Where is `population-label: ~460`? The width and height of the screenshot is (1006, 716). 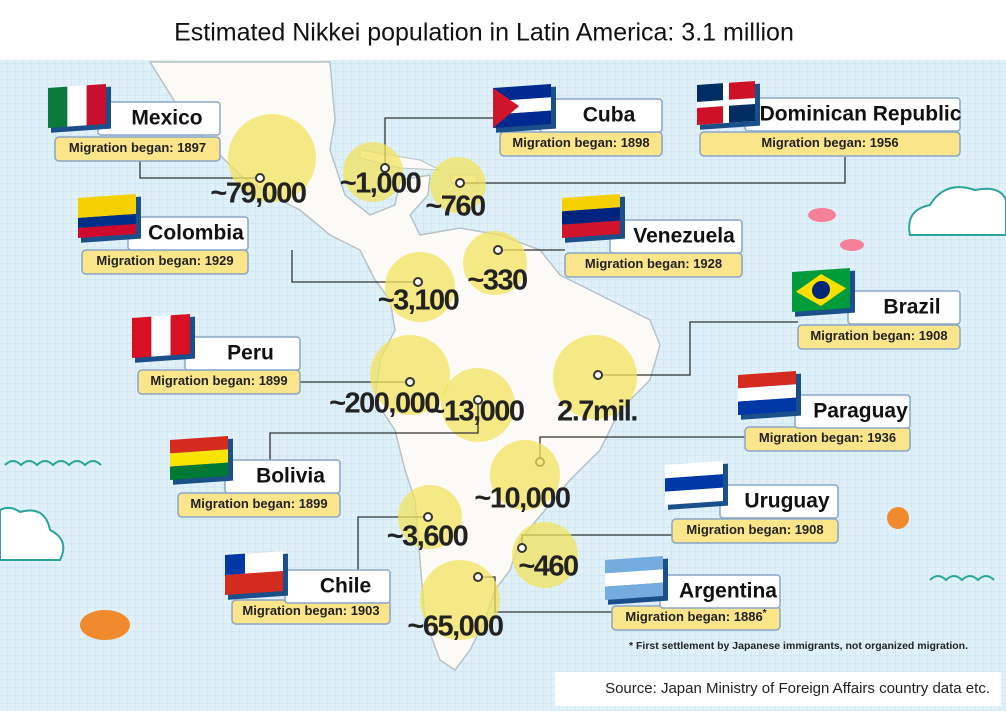 population-label: ~460 is located at coordinates (548, 567).